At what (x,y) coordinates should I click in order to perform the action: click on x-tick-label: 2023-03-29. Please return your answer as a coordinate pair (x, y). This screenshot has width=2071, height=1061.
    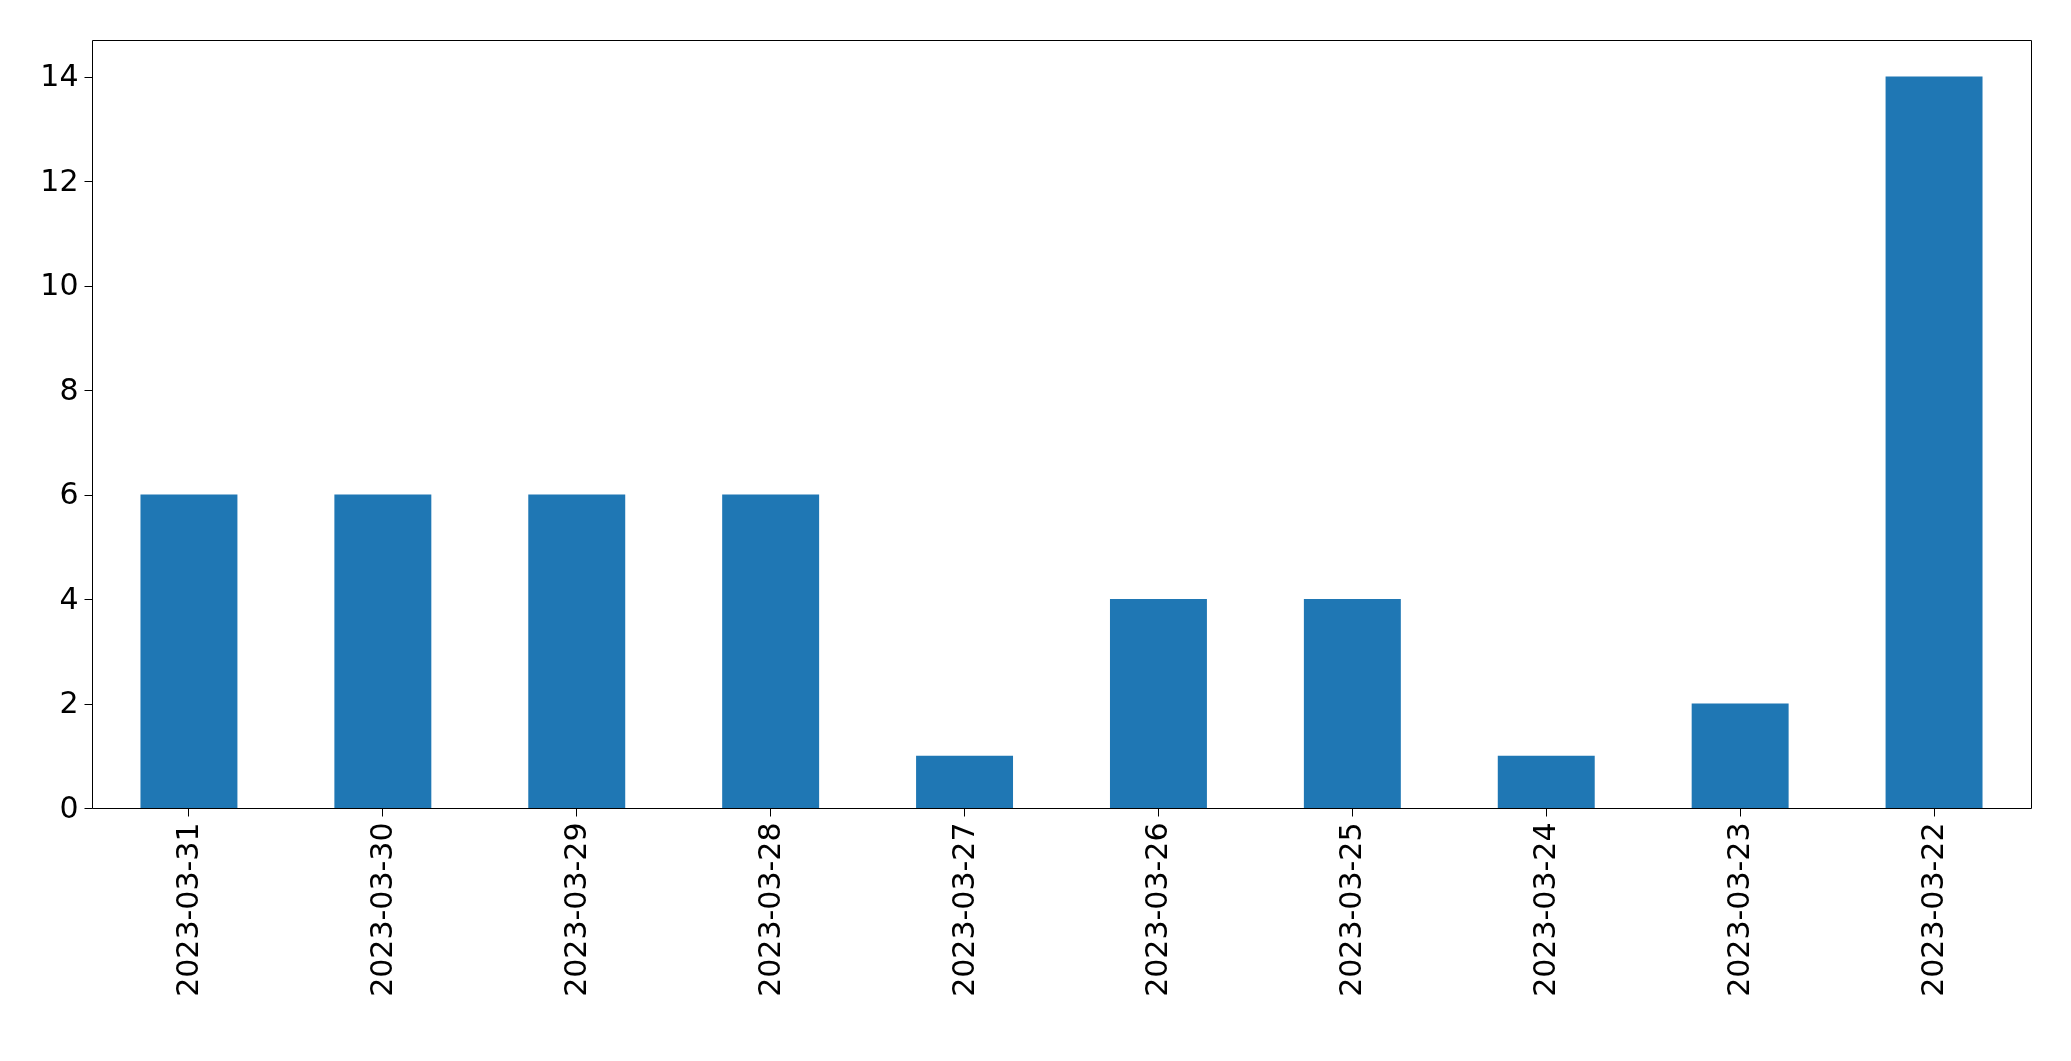
    Looking at the image, I should click on (575, 909).